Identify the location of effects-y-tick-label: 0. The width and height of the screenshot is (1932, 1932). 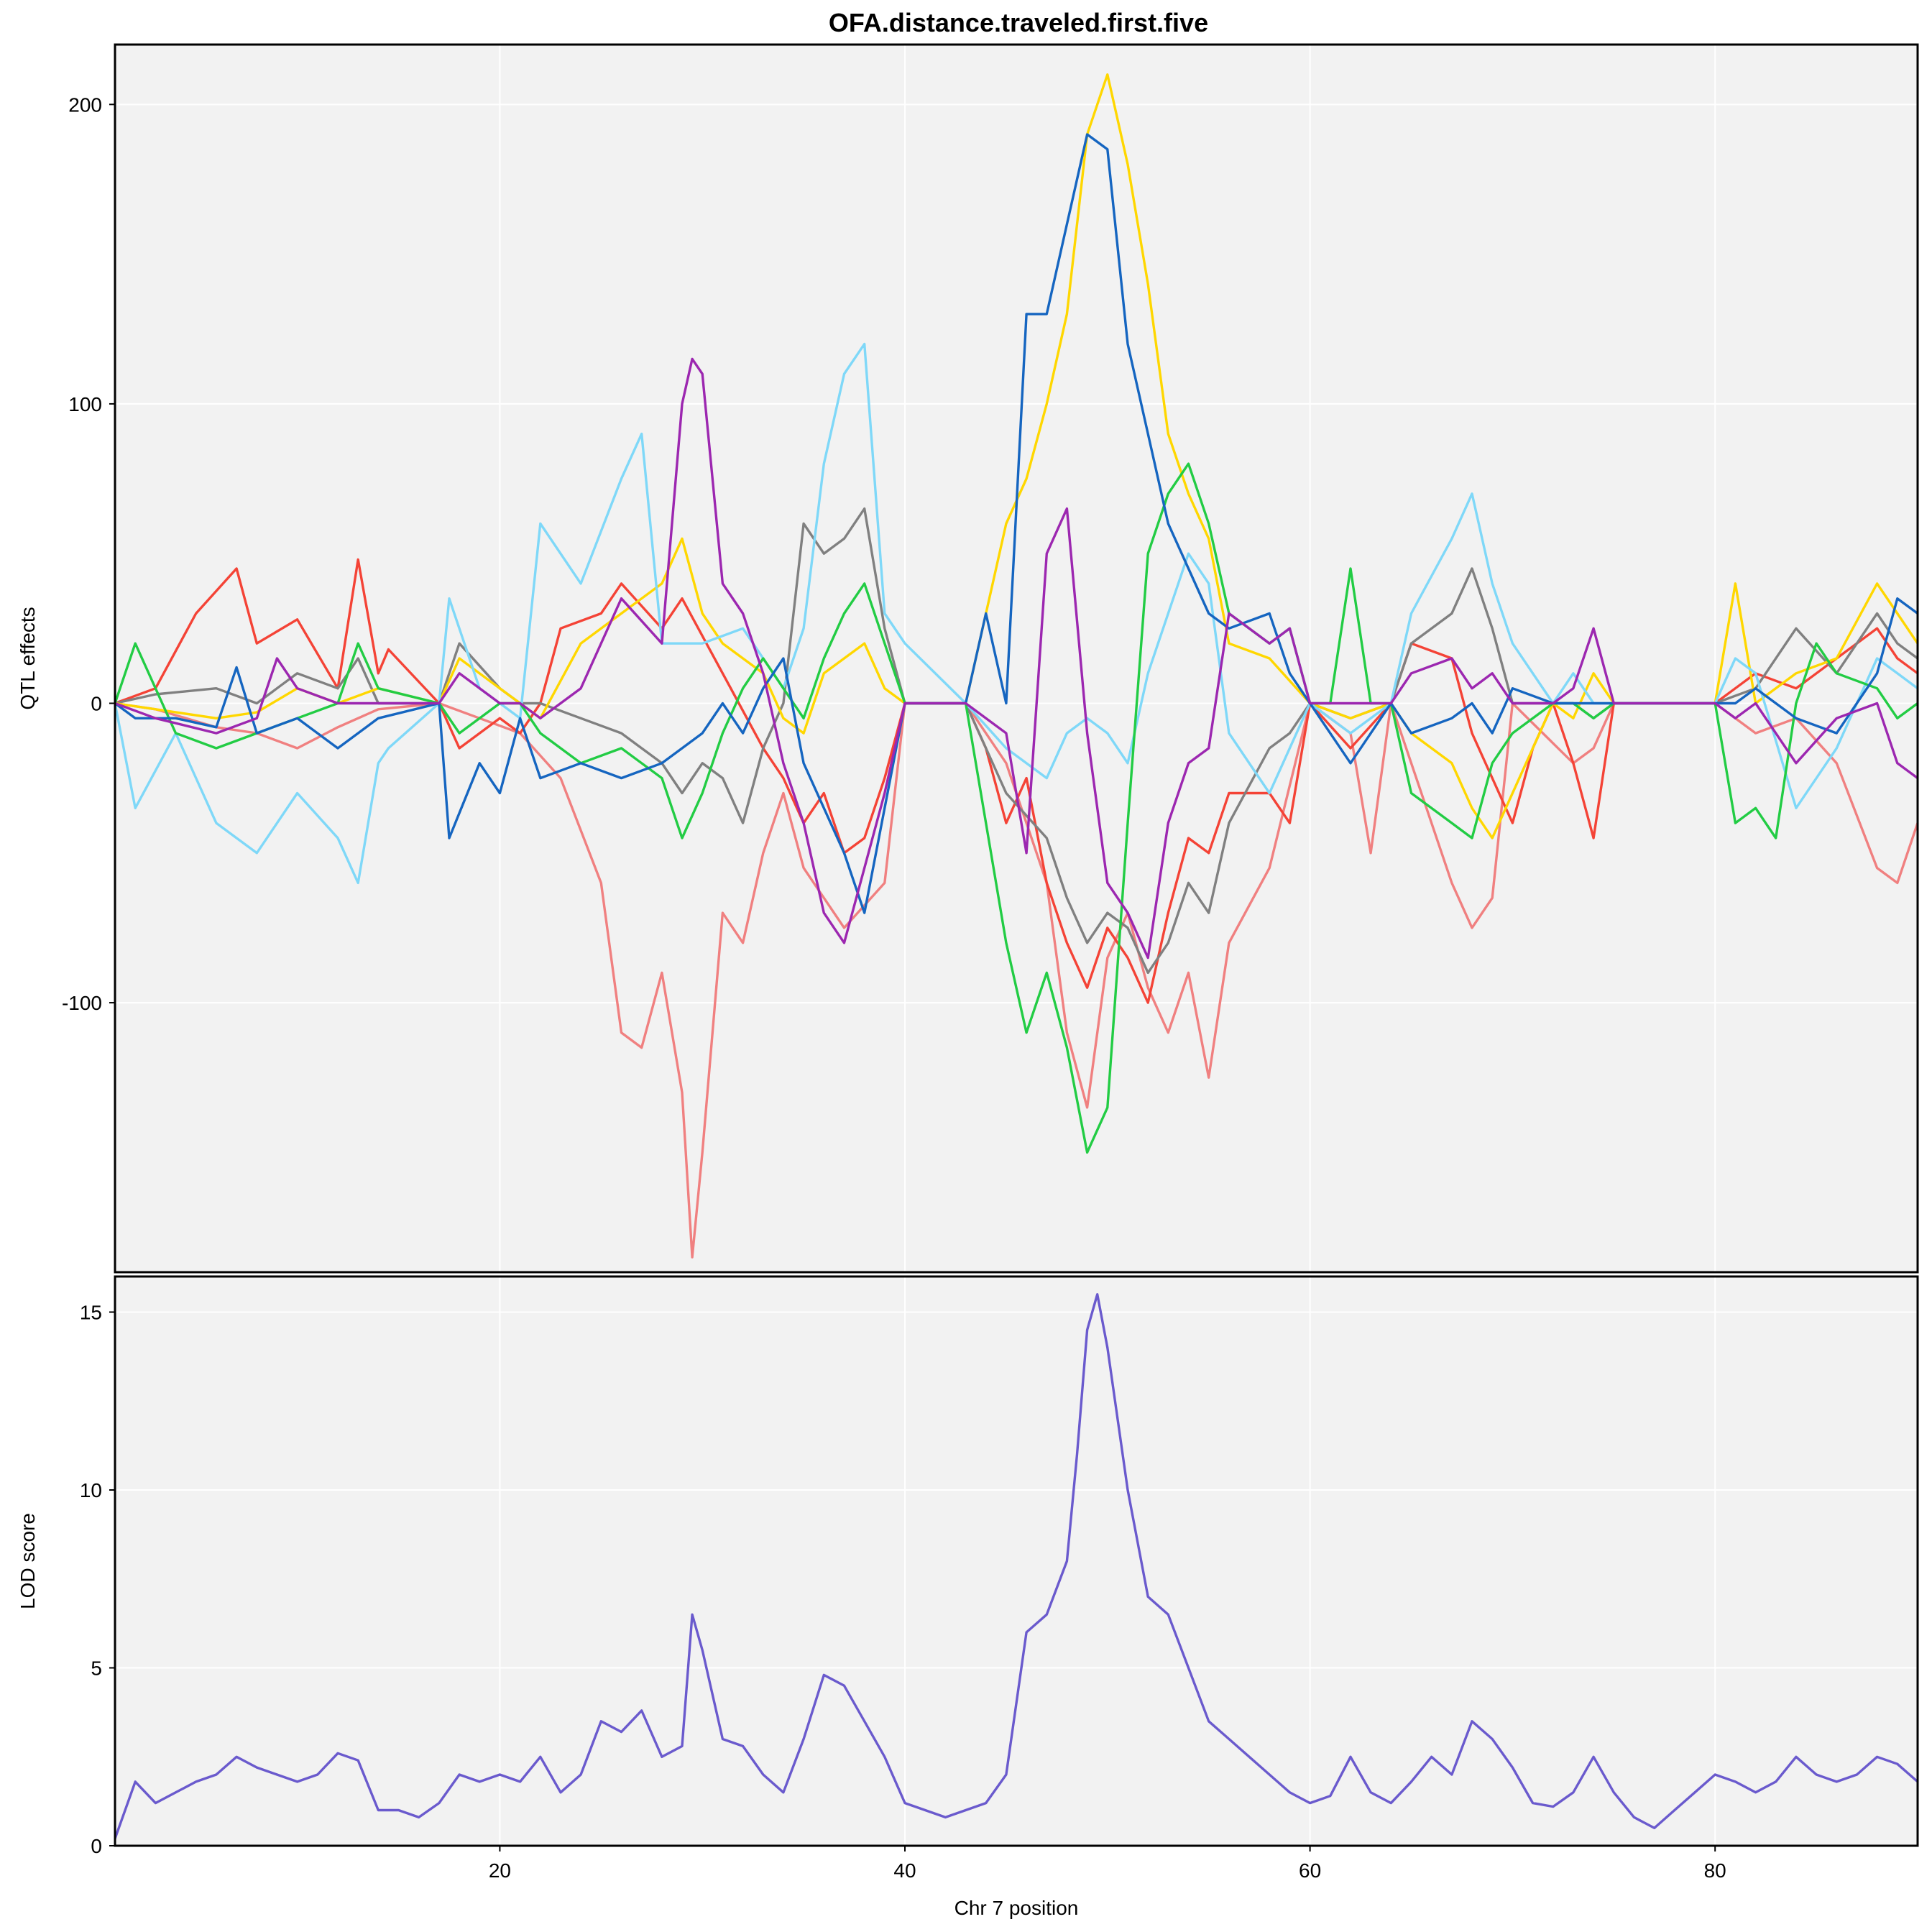
(96, 703).